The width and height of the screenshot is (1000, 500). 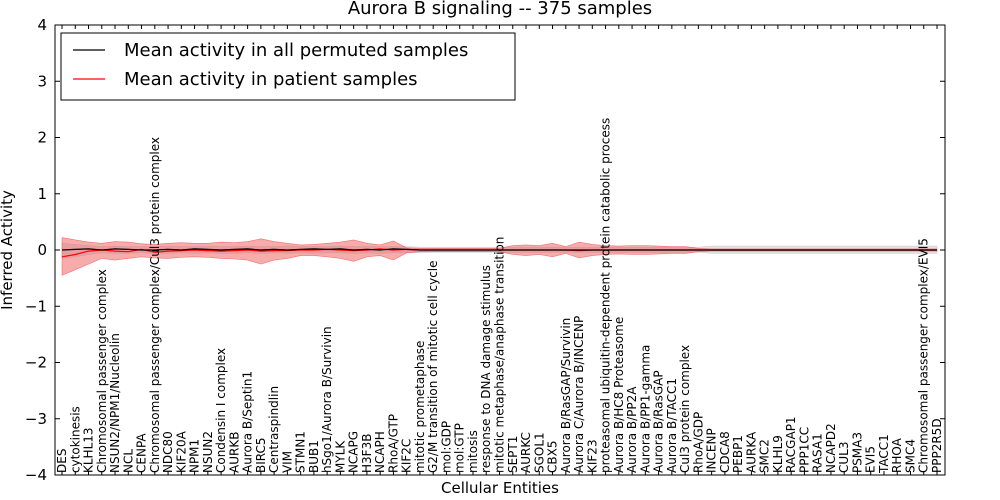 What do you see at coordinates (168, 452) in the screenshot?
I see `x-tick-label: NDC80` at bounding box center [168, 452].